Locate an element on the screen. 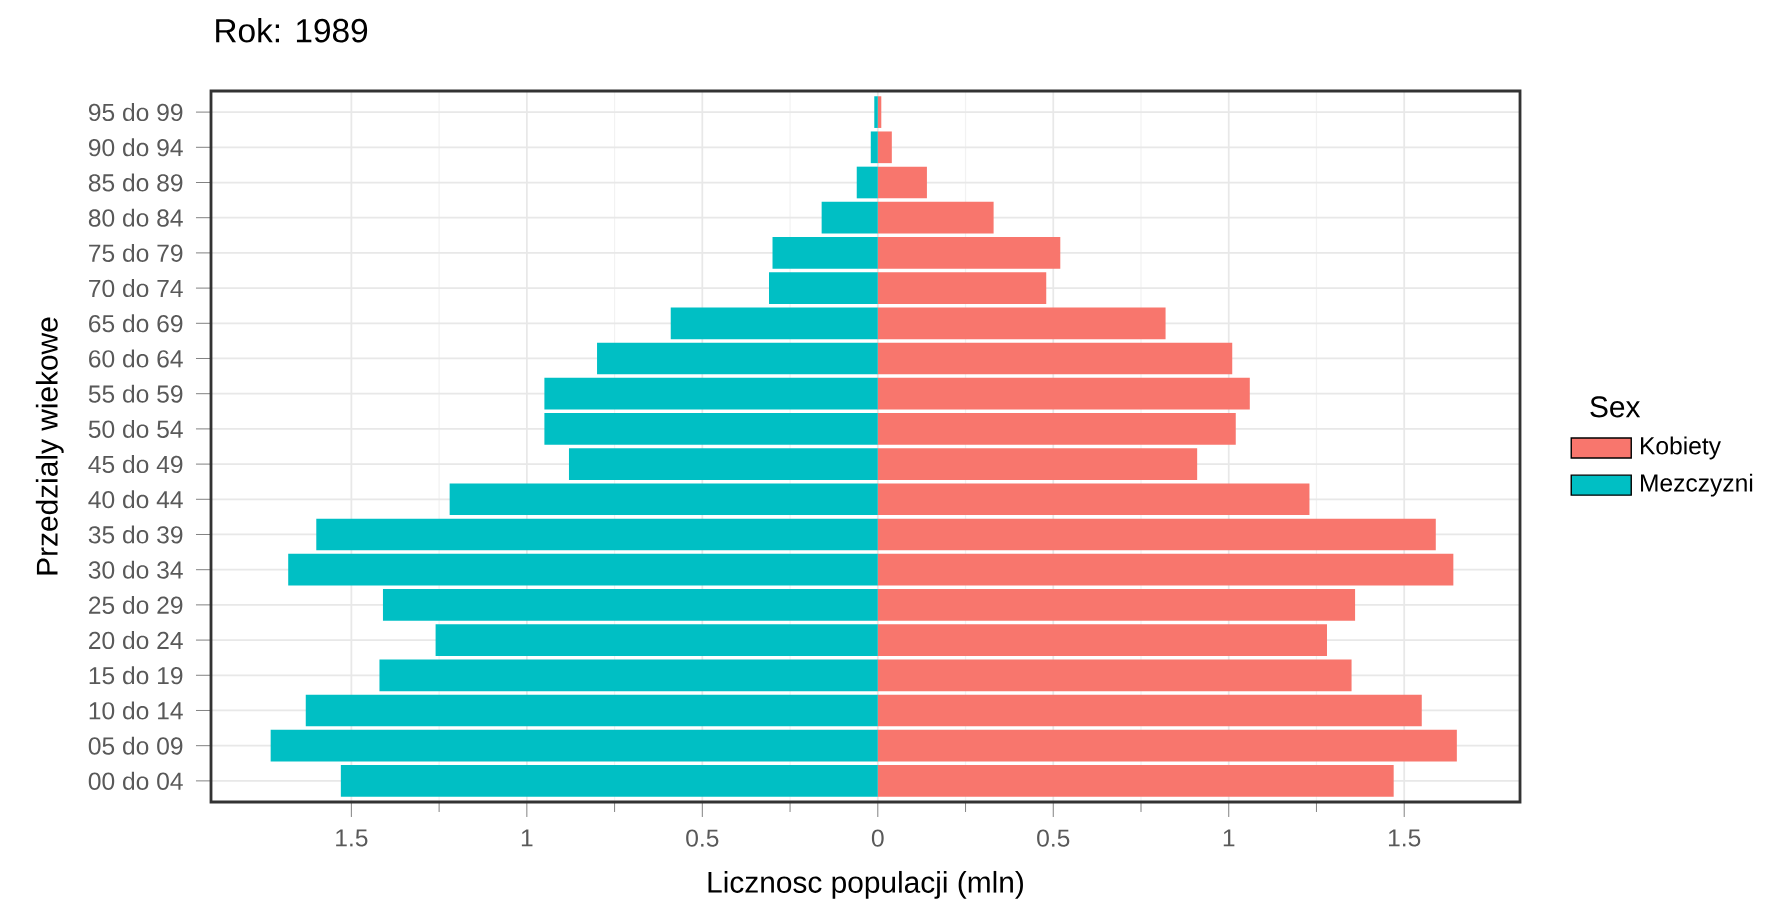 Image resolution: width=1781 pixels, height=912 pixels. y-tick-label: 40 do 44 is located at coordinates (135, 499).